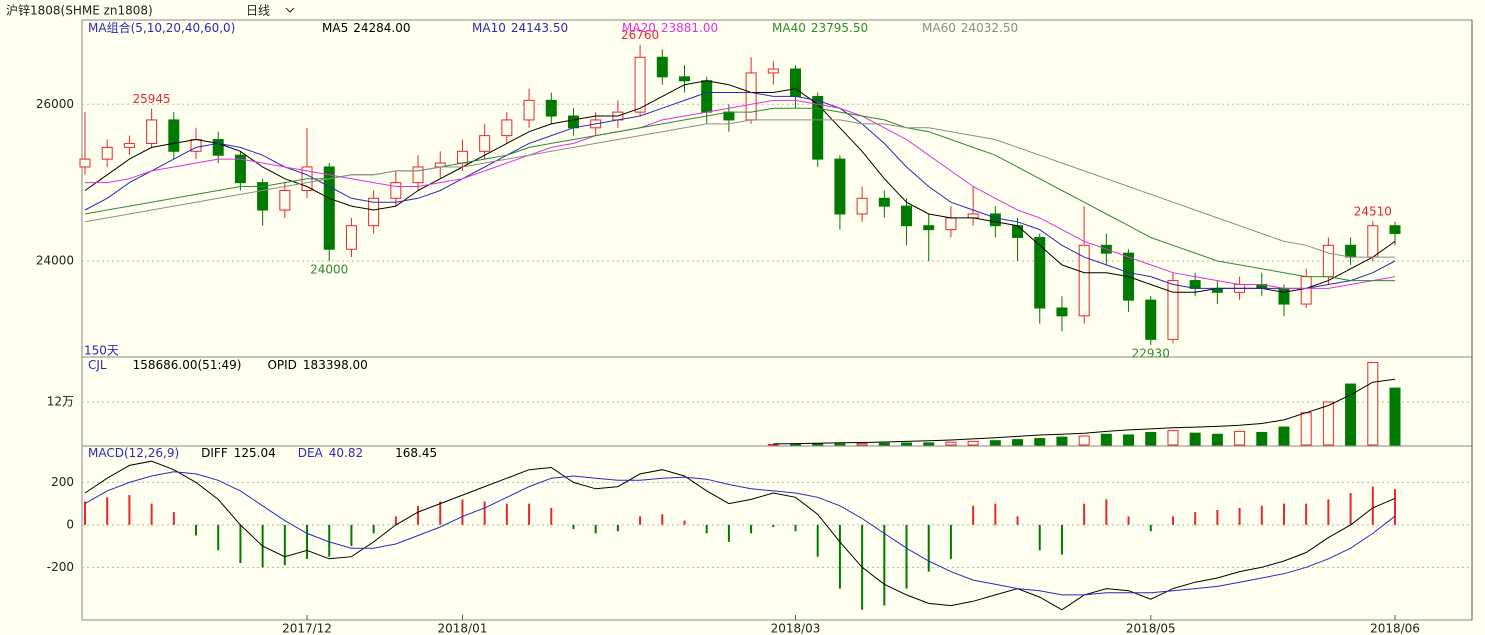 The image size is (1485, 635). What do you see at coordinates (796, 628) in the screenshot?
I see `x-tick-label: 2018/03` at bounding box center [796, 628].